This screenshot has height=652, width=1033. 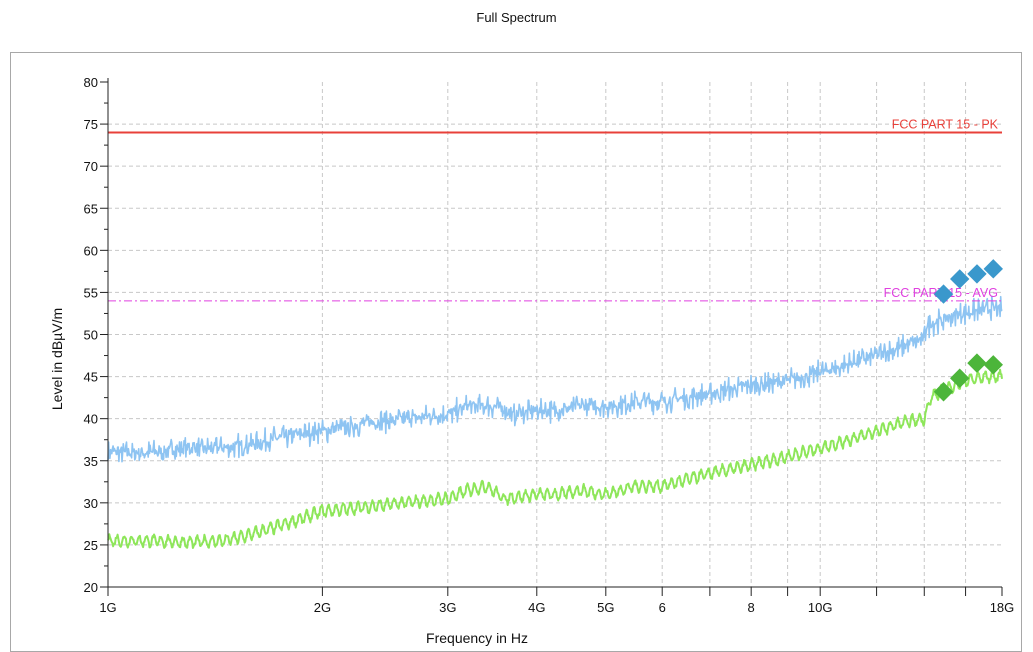 What do you see at coordinates (91, 250) in the screenshot?
I see `y-tick-label: 60` at bounding box center [91, 250].